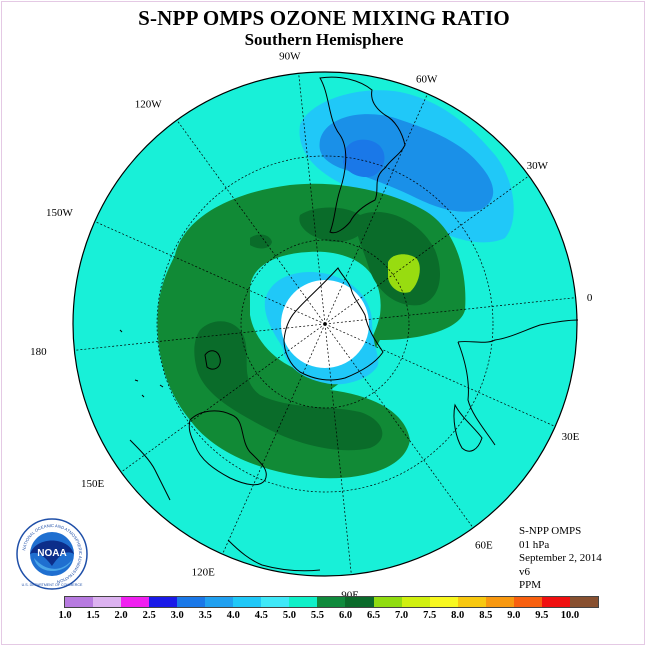 The height and width of the screenshot is (648, 648). Describe the element at coordinates (177, 615) in the screenshot. I see `legend-tick-label: 3.0` at that location.